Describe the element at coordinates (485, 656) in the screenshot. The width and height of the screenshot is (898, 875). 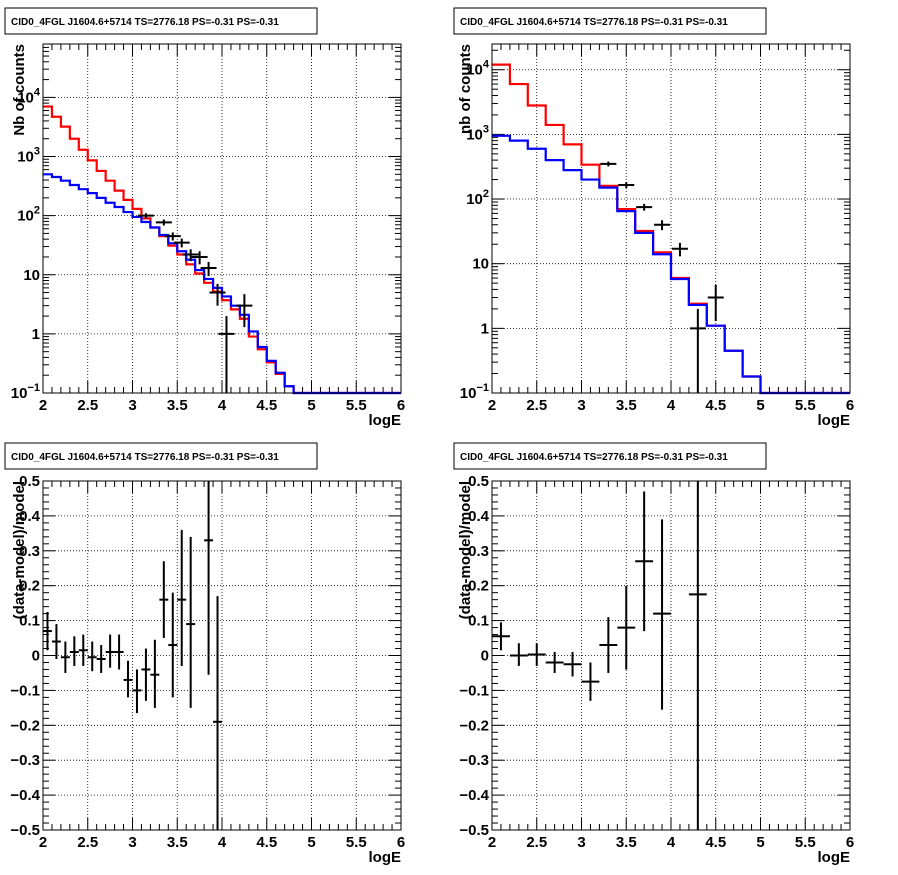
I see `y-tick-label: 0` at that location.